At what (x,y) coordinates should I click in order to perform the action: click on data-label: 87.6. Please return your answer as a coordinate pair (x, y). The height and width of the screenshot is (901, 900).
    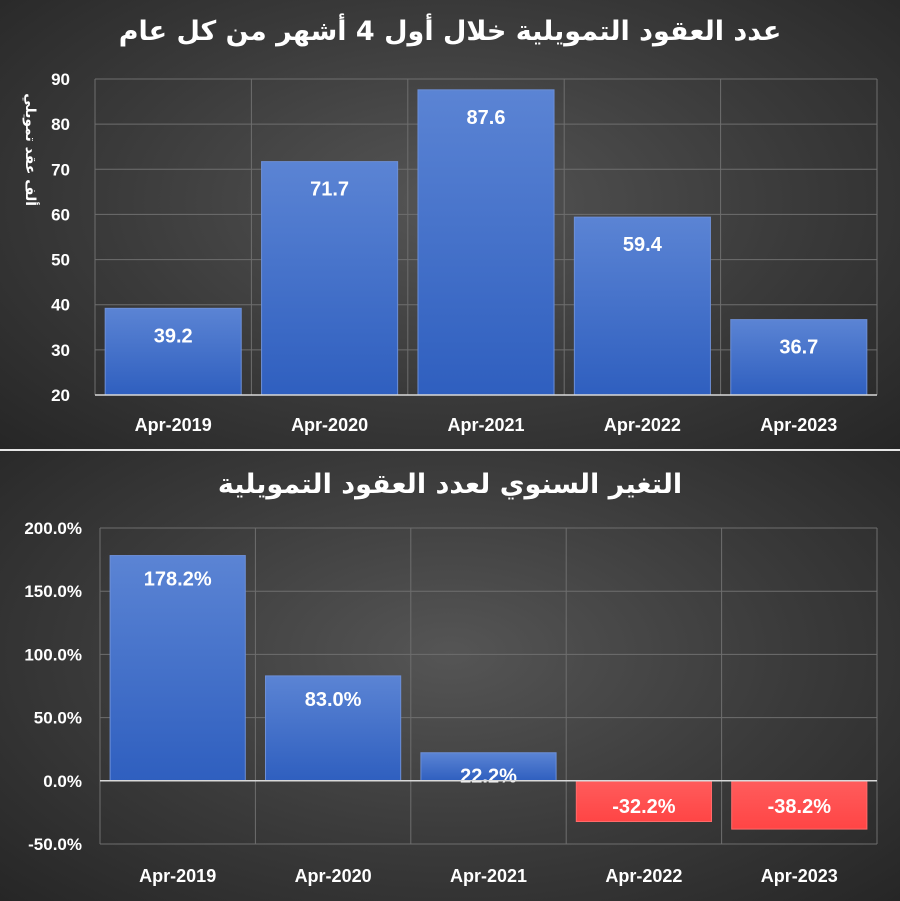
    Looking at the image, I should click on (486, 118).